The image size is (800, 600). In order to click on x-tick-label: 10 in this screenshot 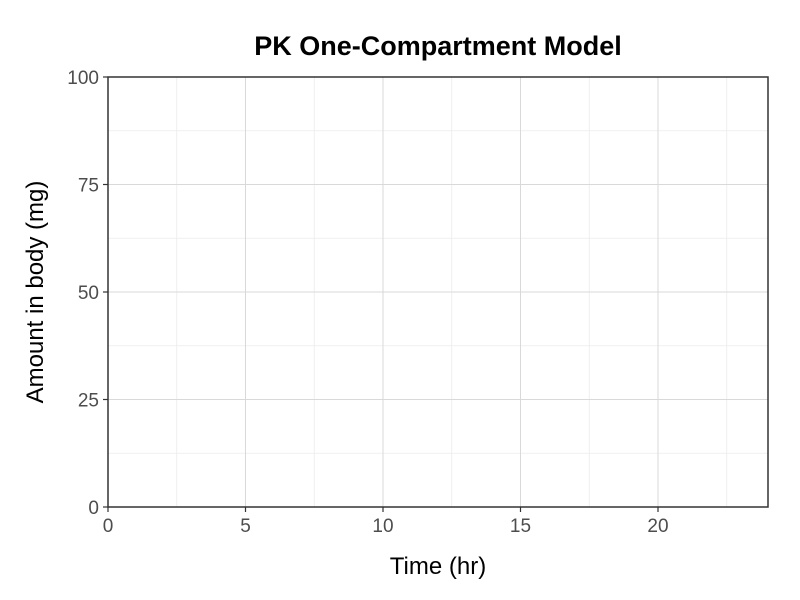, I will do `click(382, 526)`.